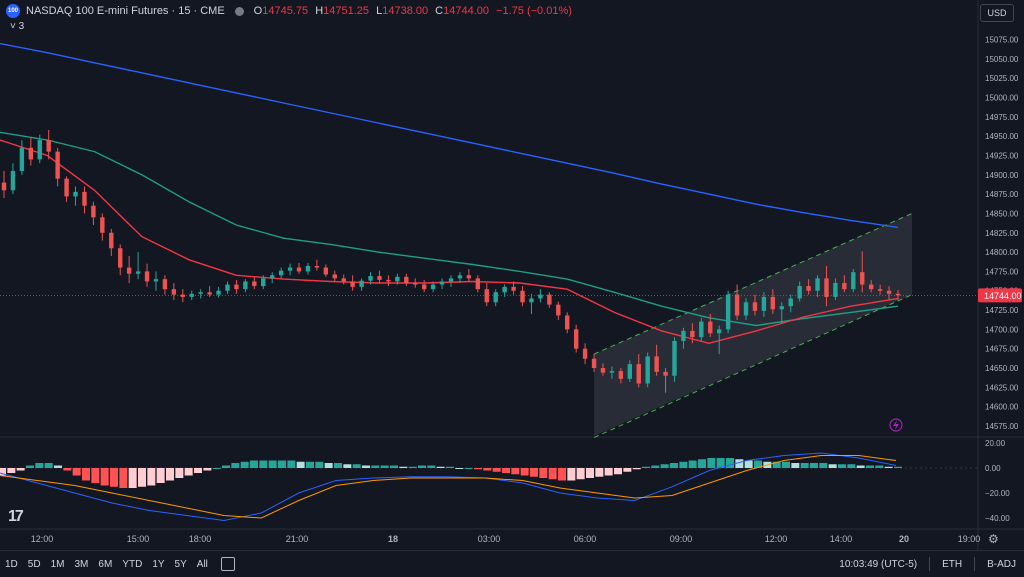 The width and height of the screenshot is (1024, 577). Describe the element at coordinates (34, 564) in the screenshot. I see `timeframe-5d: 5D` at that location.